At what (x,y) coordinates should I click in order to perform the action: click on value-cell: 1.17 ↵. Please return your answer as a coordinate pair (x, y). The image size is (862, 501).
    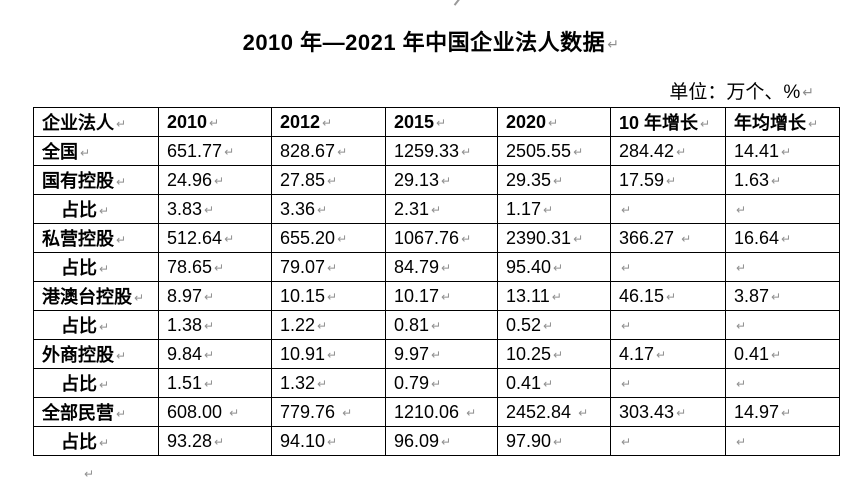
    Looking at the image, I should click on (554, 209).